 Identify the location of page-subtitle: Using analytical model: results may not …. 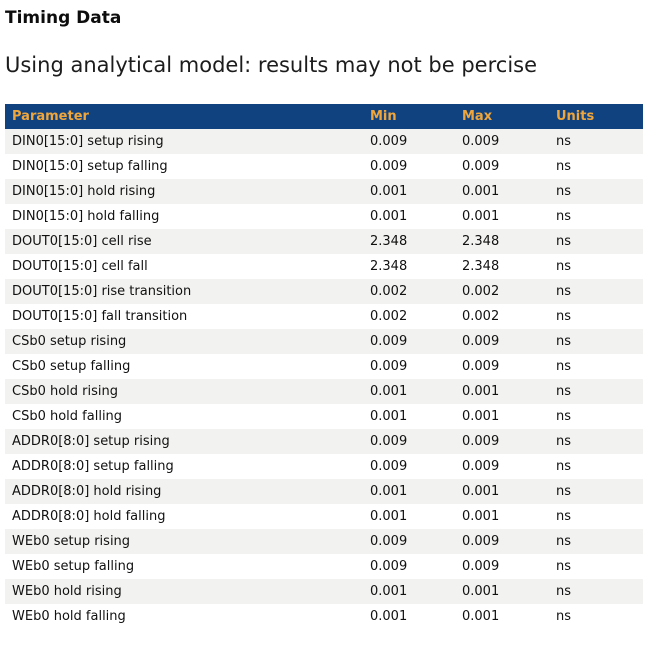
(271, 65).